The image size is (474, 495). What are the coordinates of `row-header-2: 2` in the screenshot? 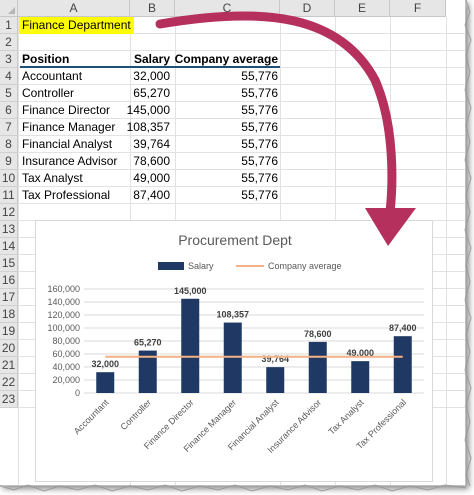 It's located at (9, 42).